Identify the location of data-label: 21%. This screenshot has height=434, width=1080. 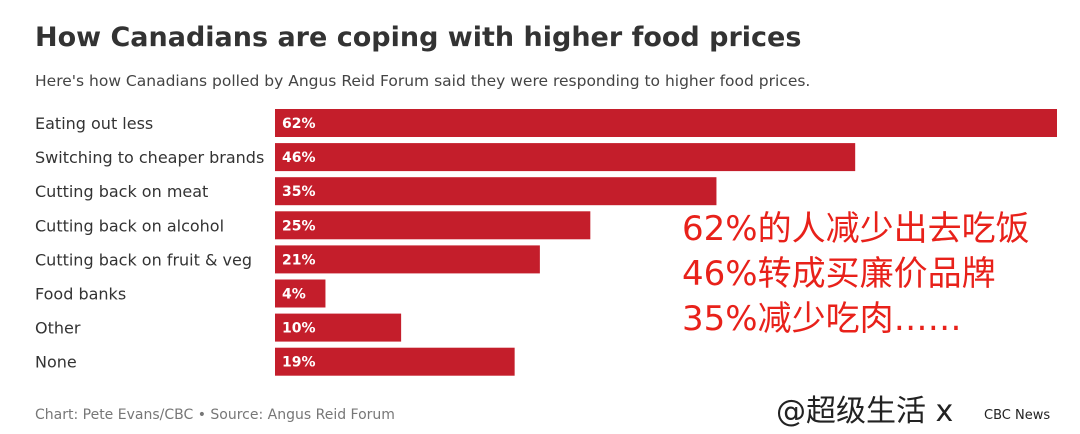
(299, 260).